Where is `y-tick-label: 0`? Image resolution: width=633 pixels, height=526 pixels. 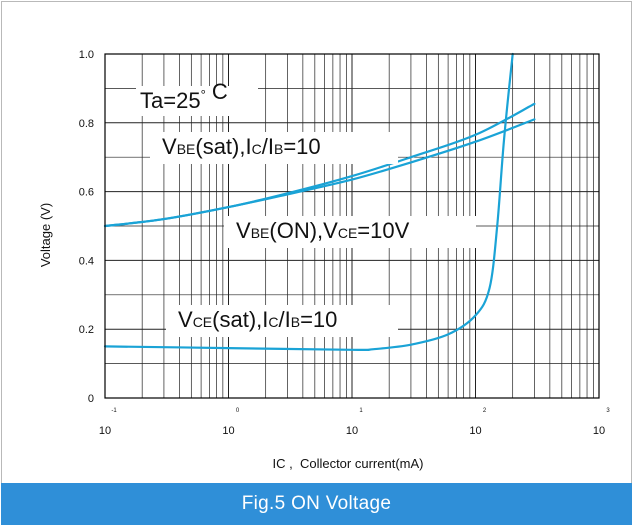 y-tick-label: 0 is located at coordinates (91, 399).